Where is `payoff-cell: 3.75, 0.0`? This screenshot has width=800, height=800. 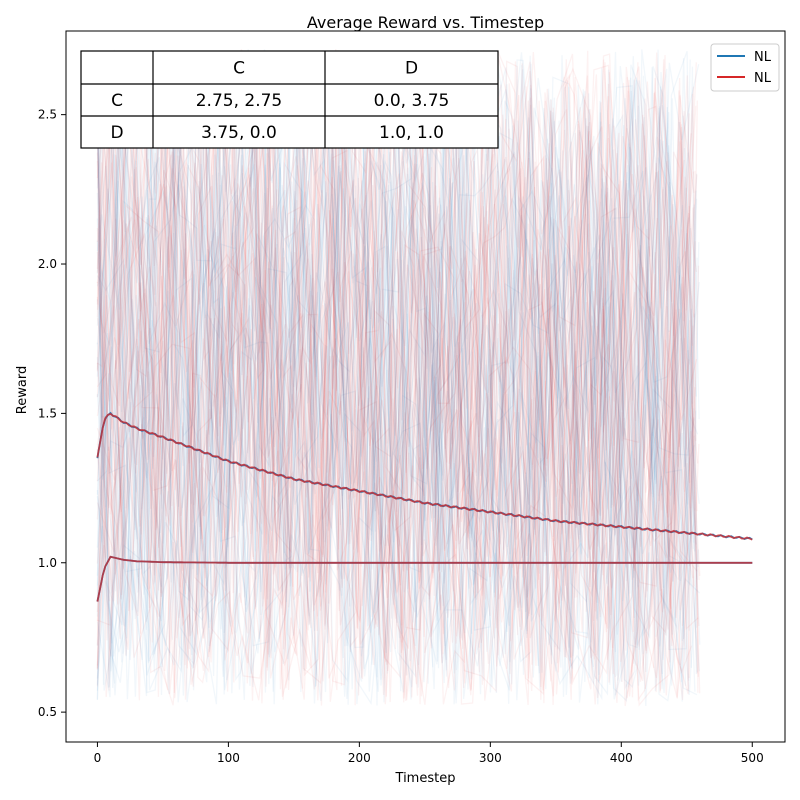
payoff-cell: 3.75, 0.0 is located at coordinates (239, 133).